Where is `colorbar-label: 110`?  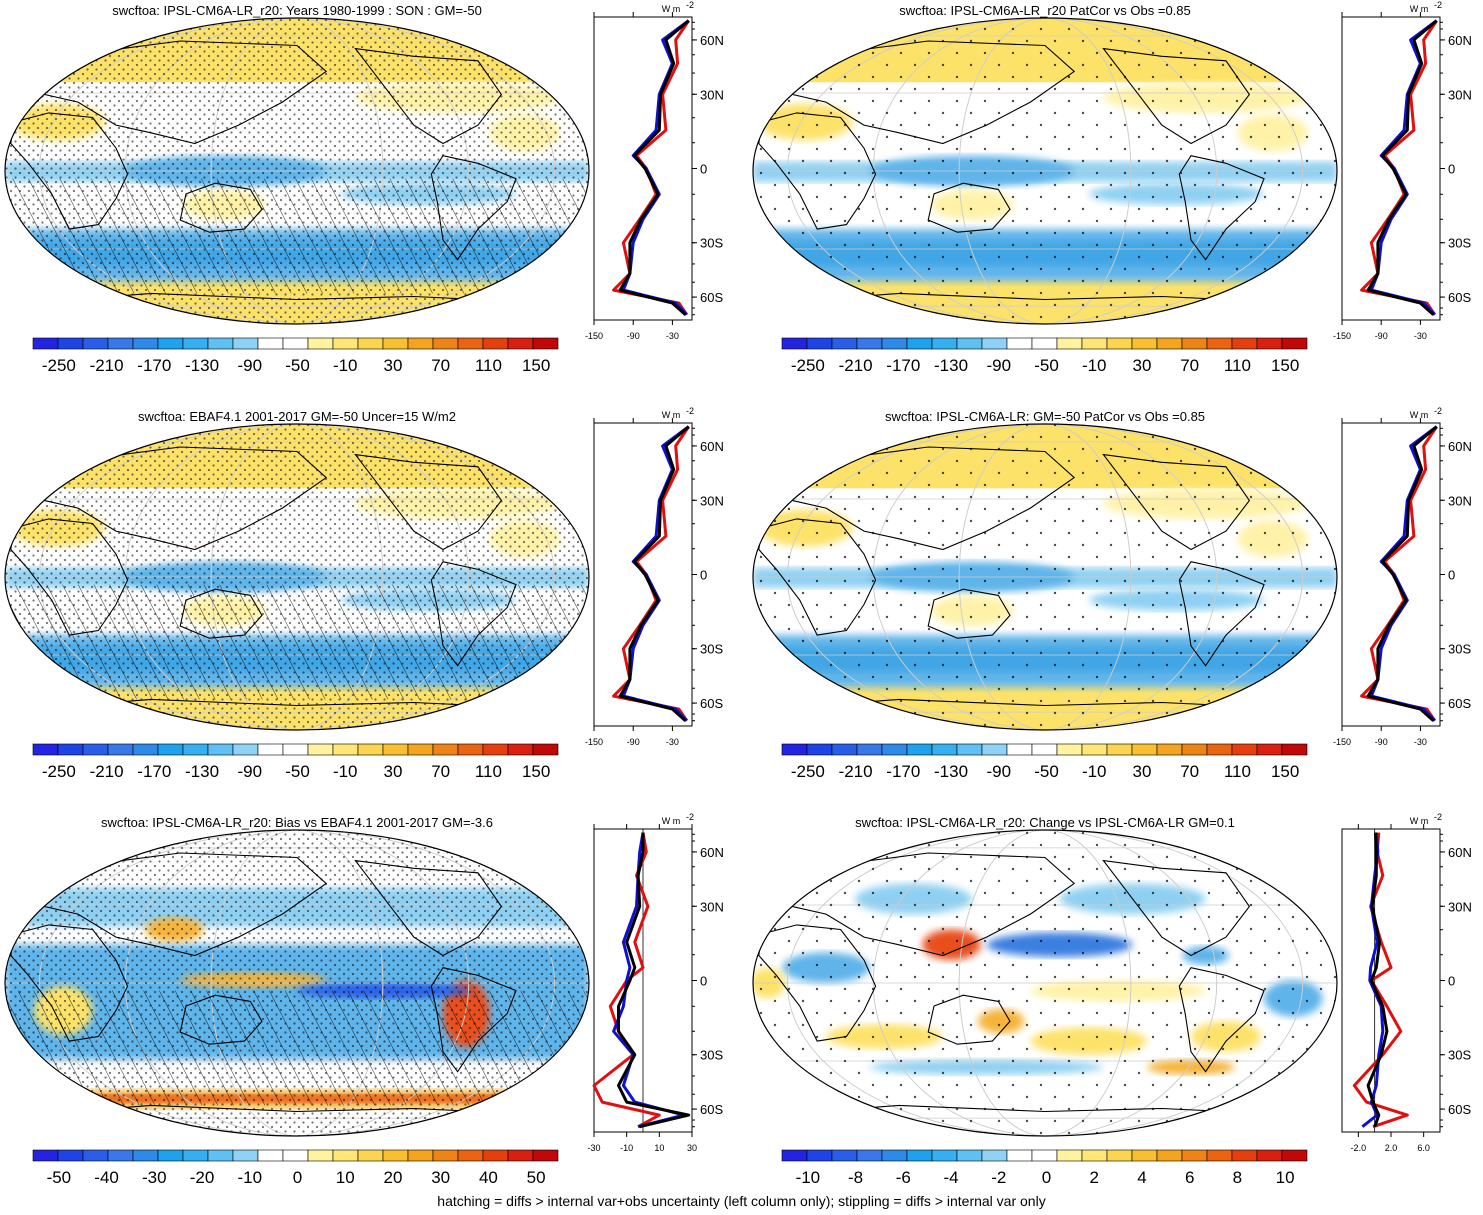
colorbar-label: 110 is located at coordinates (1237, 771).